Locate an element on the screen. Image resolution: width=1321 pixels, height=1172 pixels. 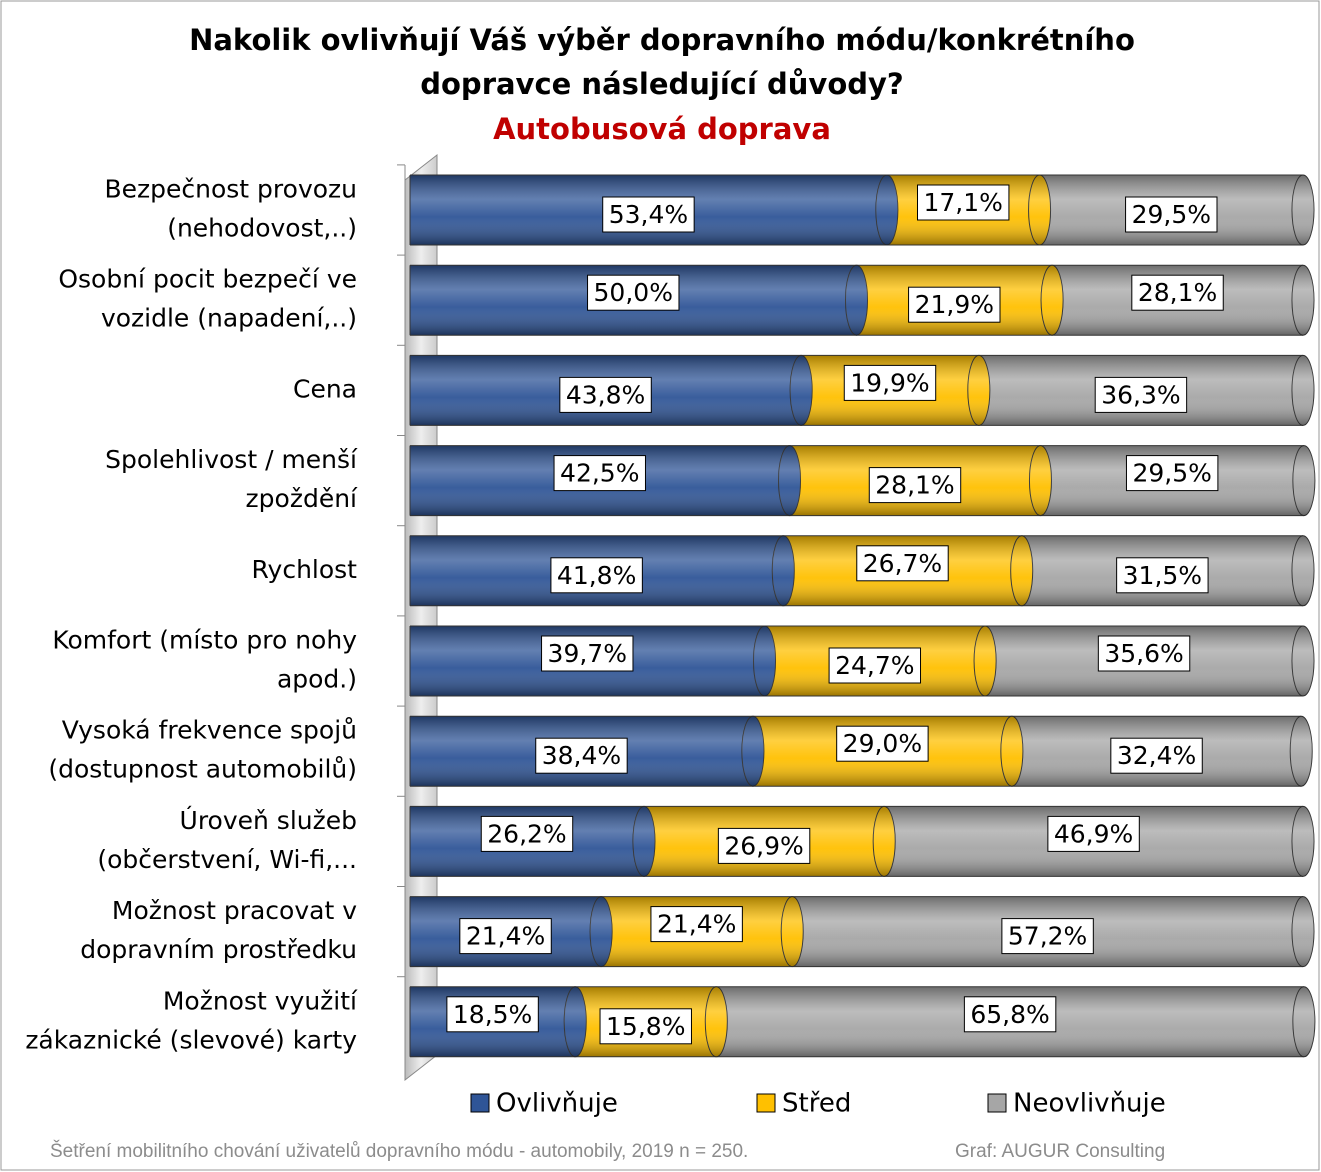
credit: Graf: AUGUR Consulting is located at coordinates (1060, 1151).